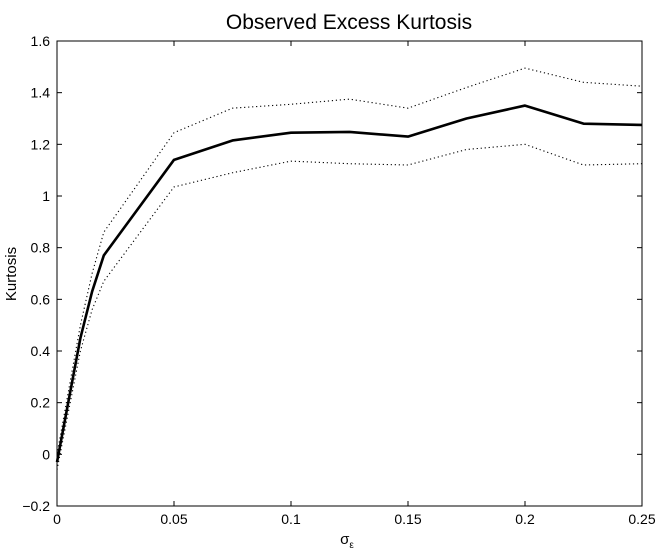 The image size is (664, 553). What do you see at coordinates (41, 403) in the screenshot?
I see `y-tick-label: 0.2` at bounding box center [41, 403].